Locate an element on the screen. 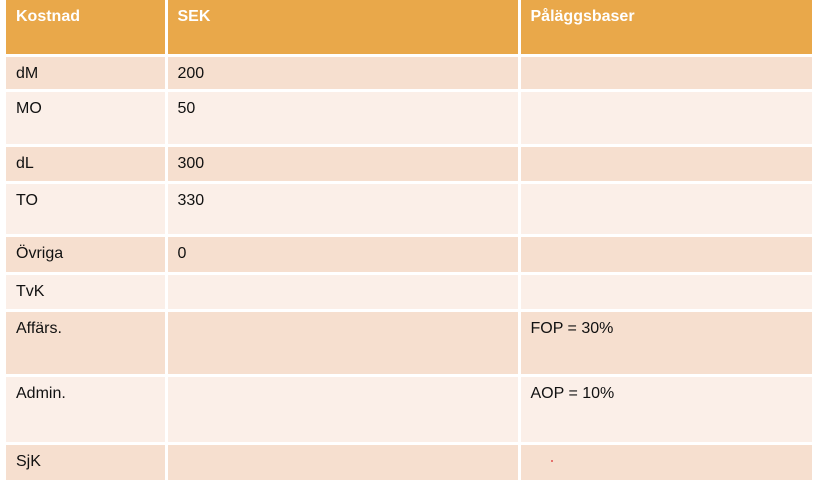  cell-kostnad: Affärs. is located at coordinates (87, 343).